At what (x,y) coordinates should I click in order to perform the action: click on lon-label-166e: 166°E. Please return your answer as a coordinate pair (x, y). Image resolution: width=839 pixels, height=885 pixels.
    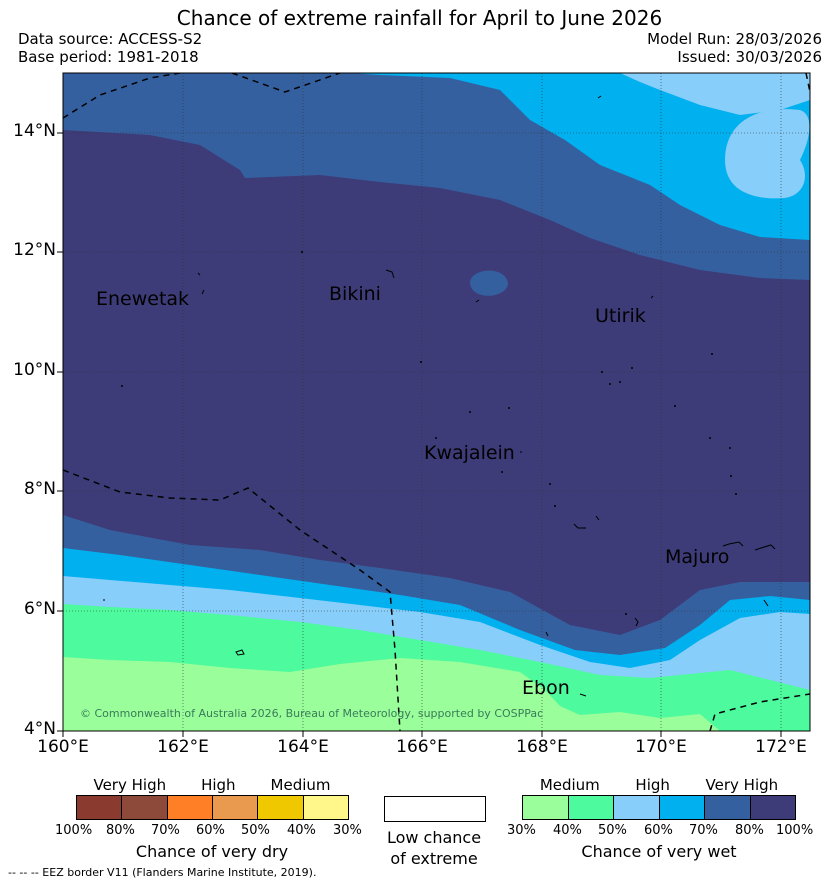
    Looking at the image, I should click on (422, 747).